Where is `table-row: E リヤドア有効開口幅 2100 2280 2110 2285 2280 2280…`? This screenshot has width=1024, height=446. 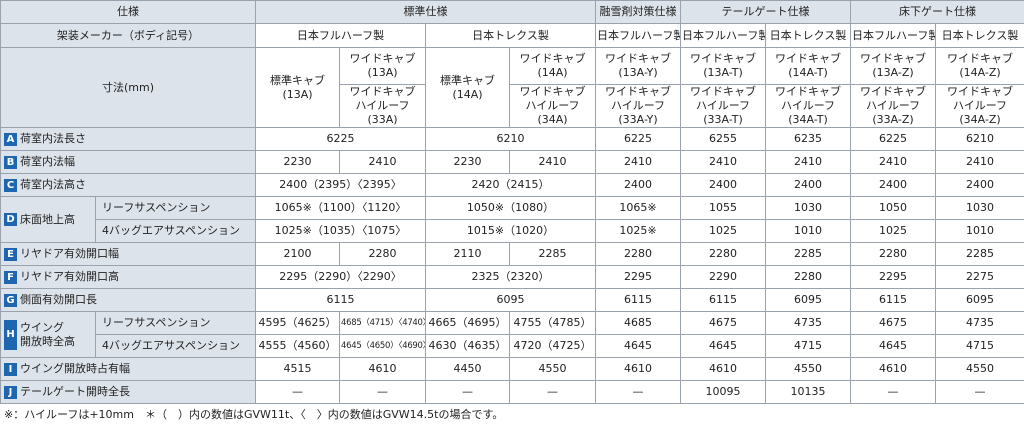
table-row: E リヤドア有効開口幅 2100 2280 2110 2285 2280 2280… is located at coordinates (512, 254).